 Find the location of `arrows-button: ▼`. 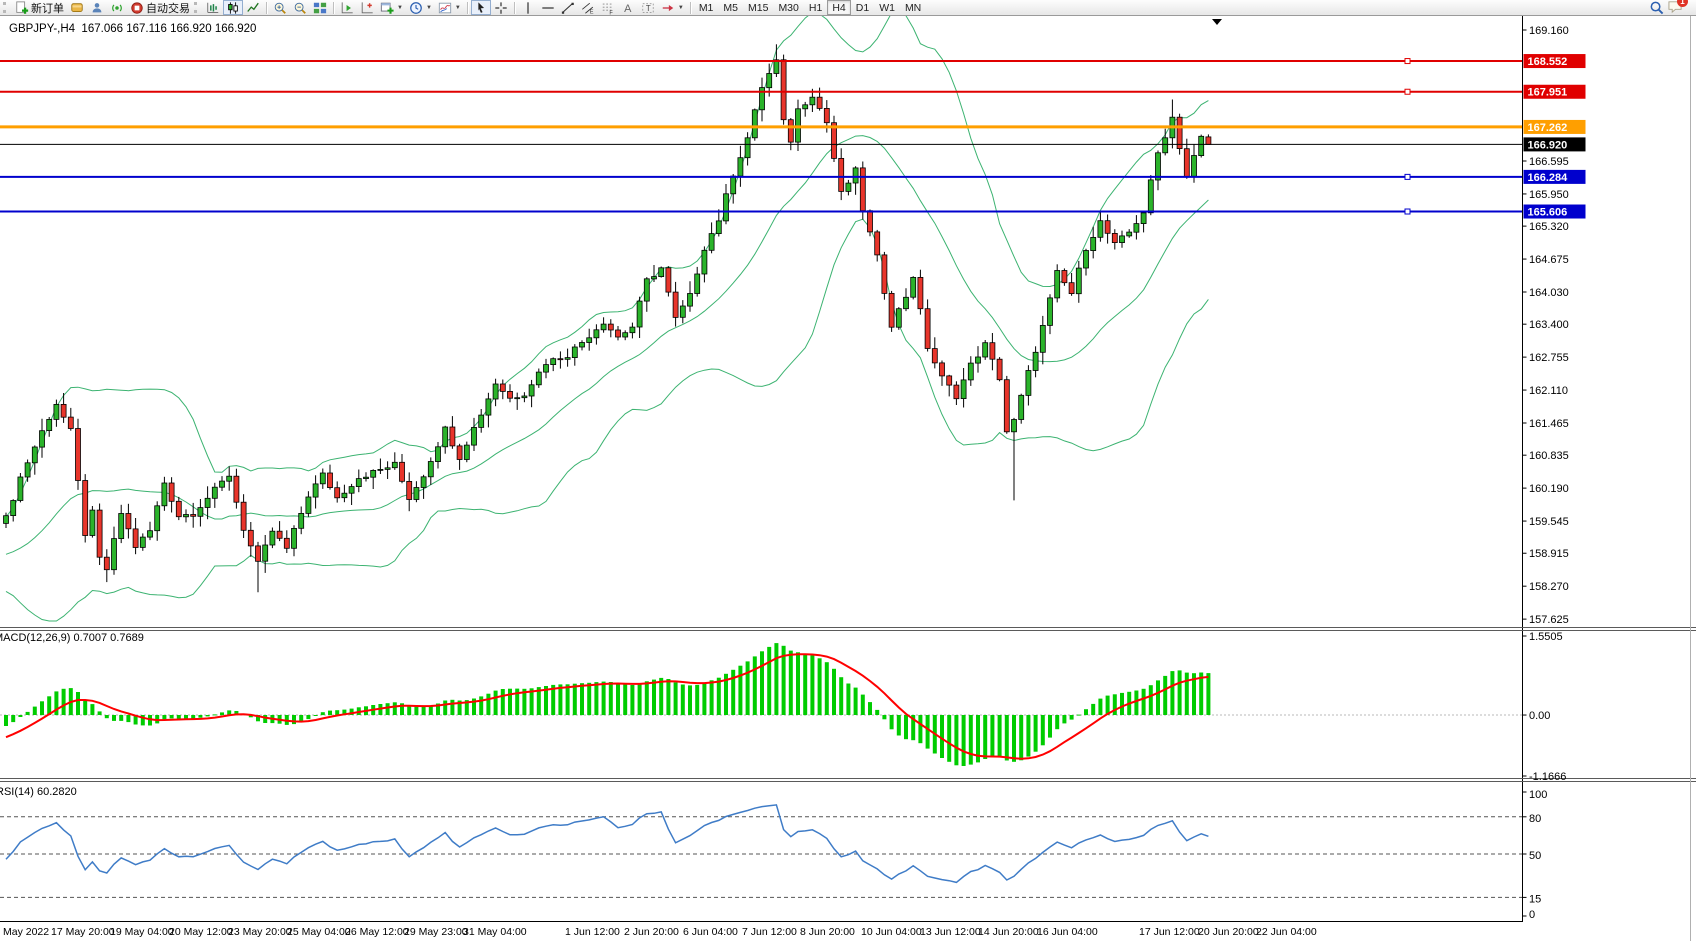

arrows-button: ▼ is located at coordinates (672, 7).